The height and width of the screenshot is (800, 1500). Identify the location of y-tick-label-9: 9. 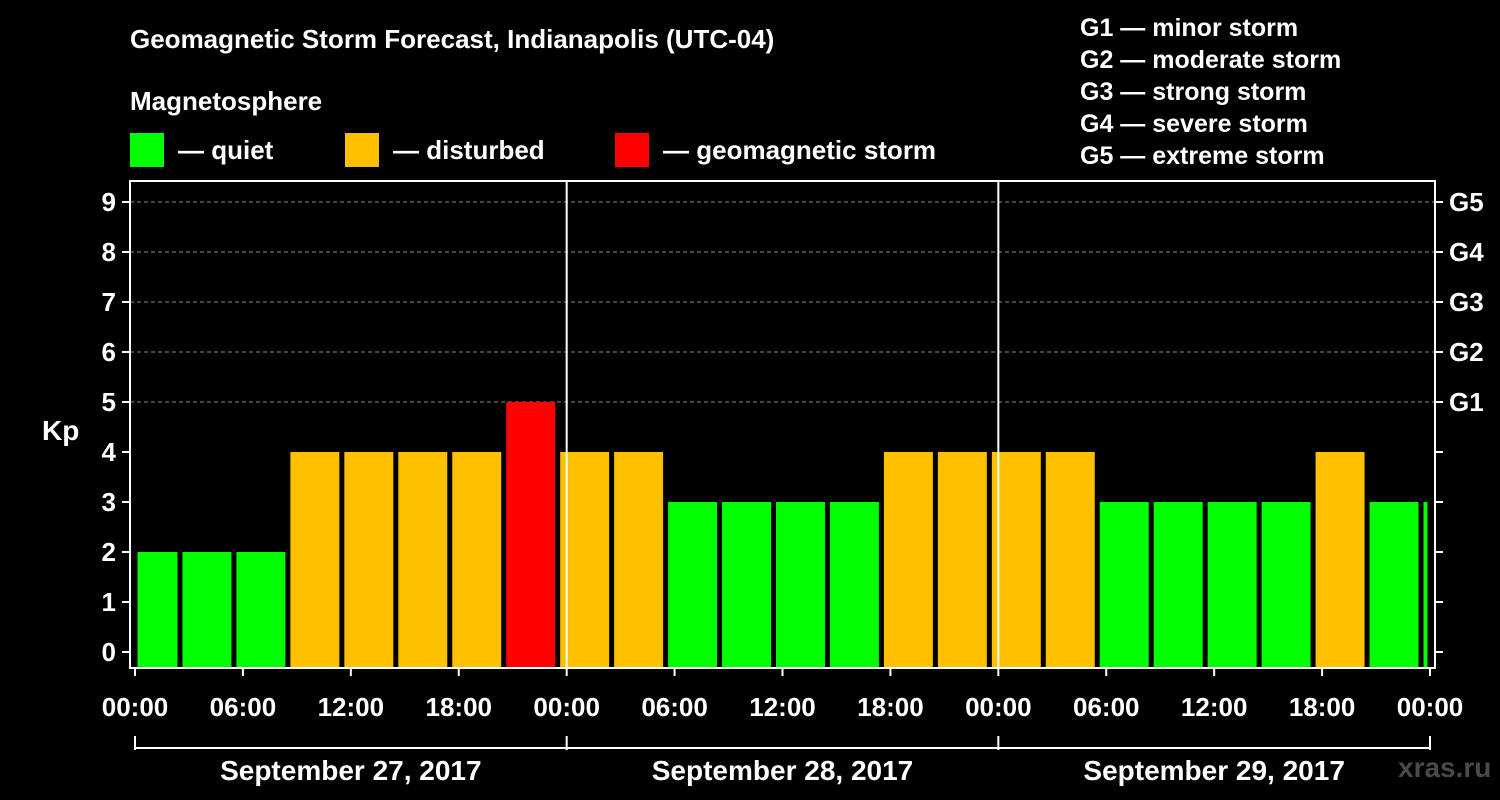
(109, 202).